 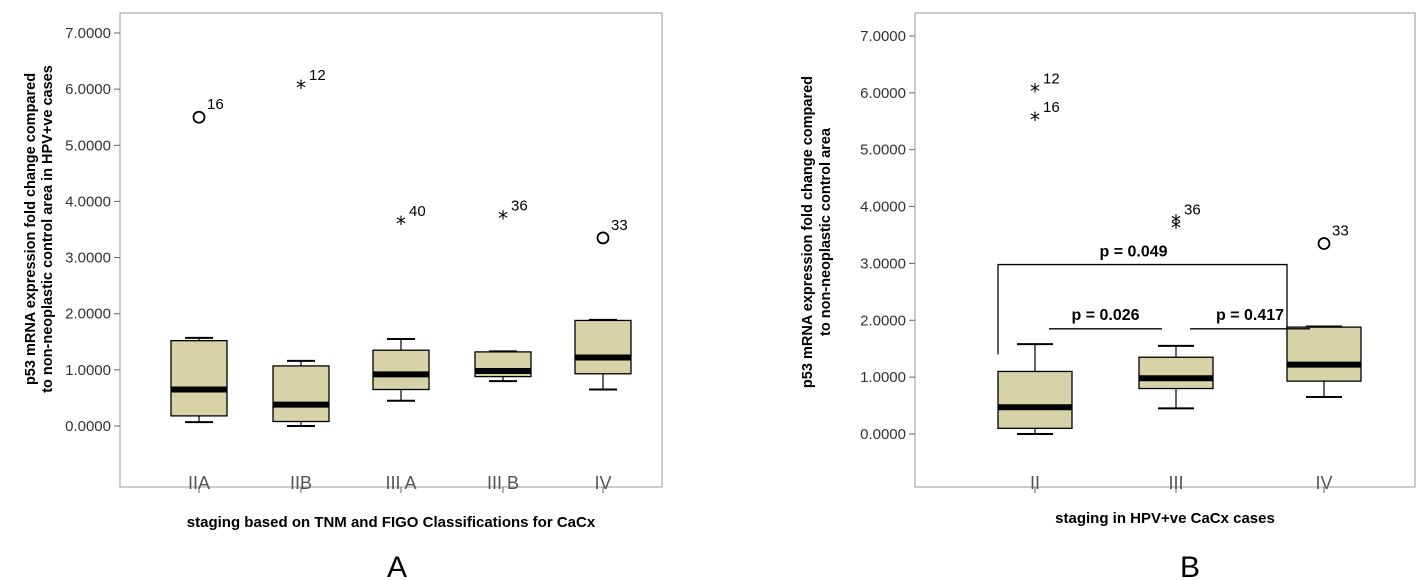 What do you see at coordinates (397, 565) in the screenshot?
I see `panel-label: A` at bounding box center [397, 565].